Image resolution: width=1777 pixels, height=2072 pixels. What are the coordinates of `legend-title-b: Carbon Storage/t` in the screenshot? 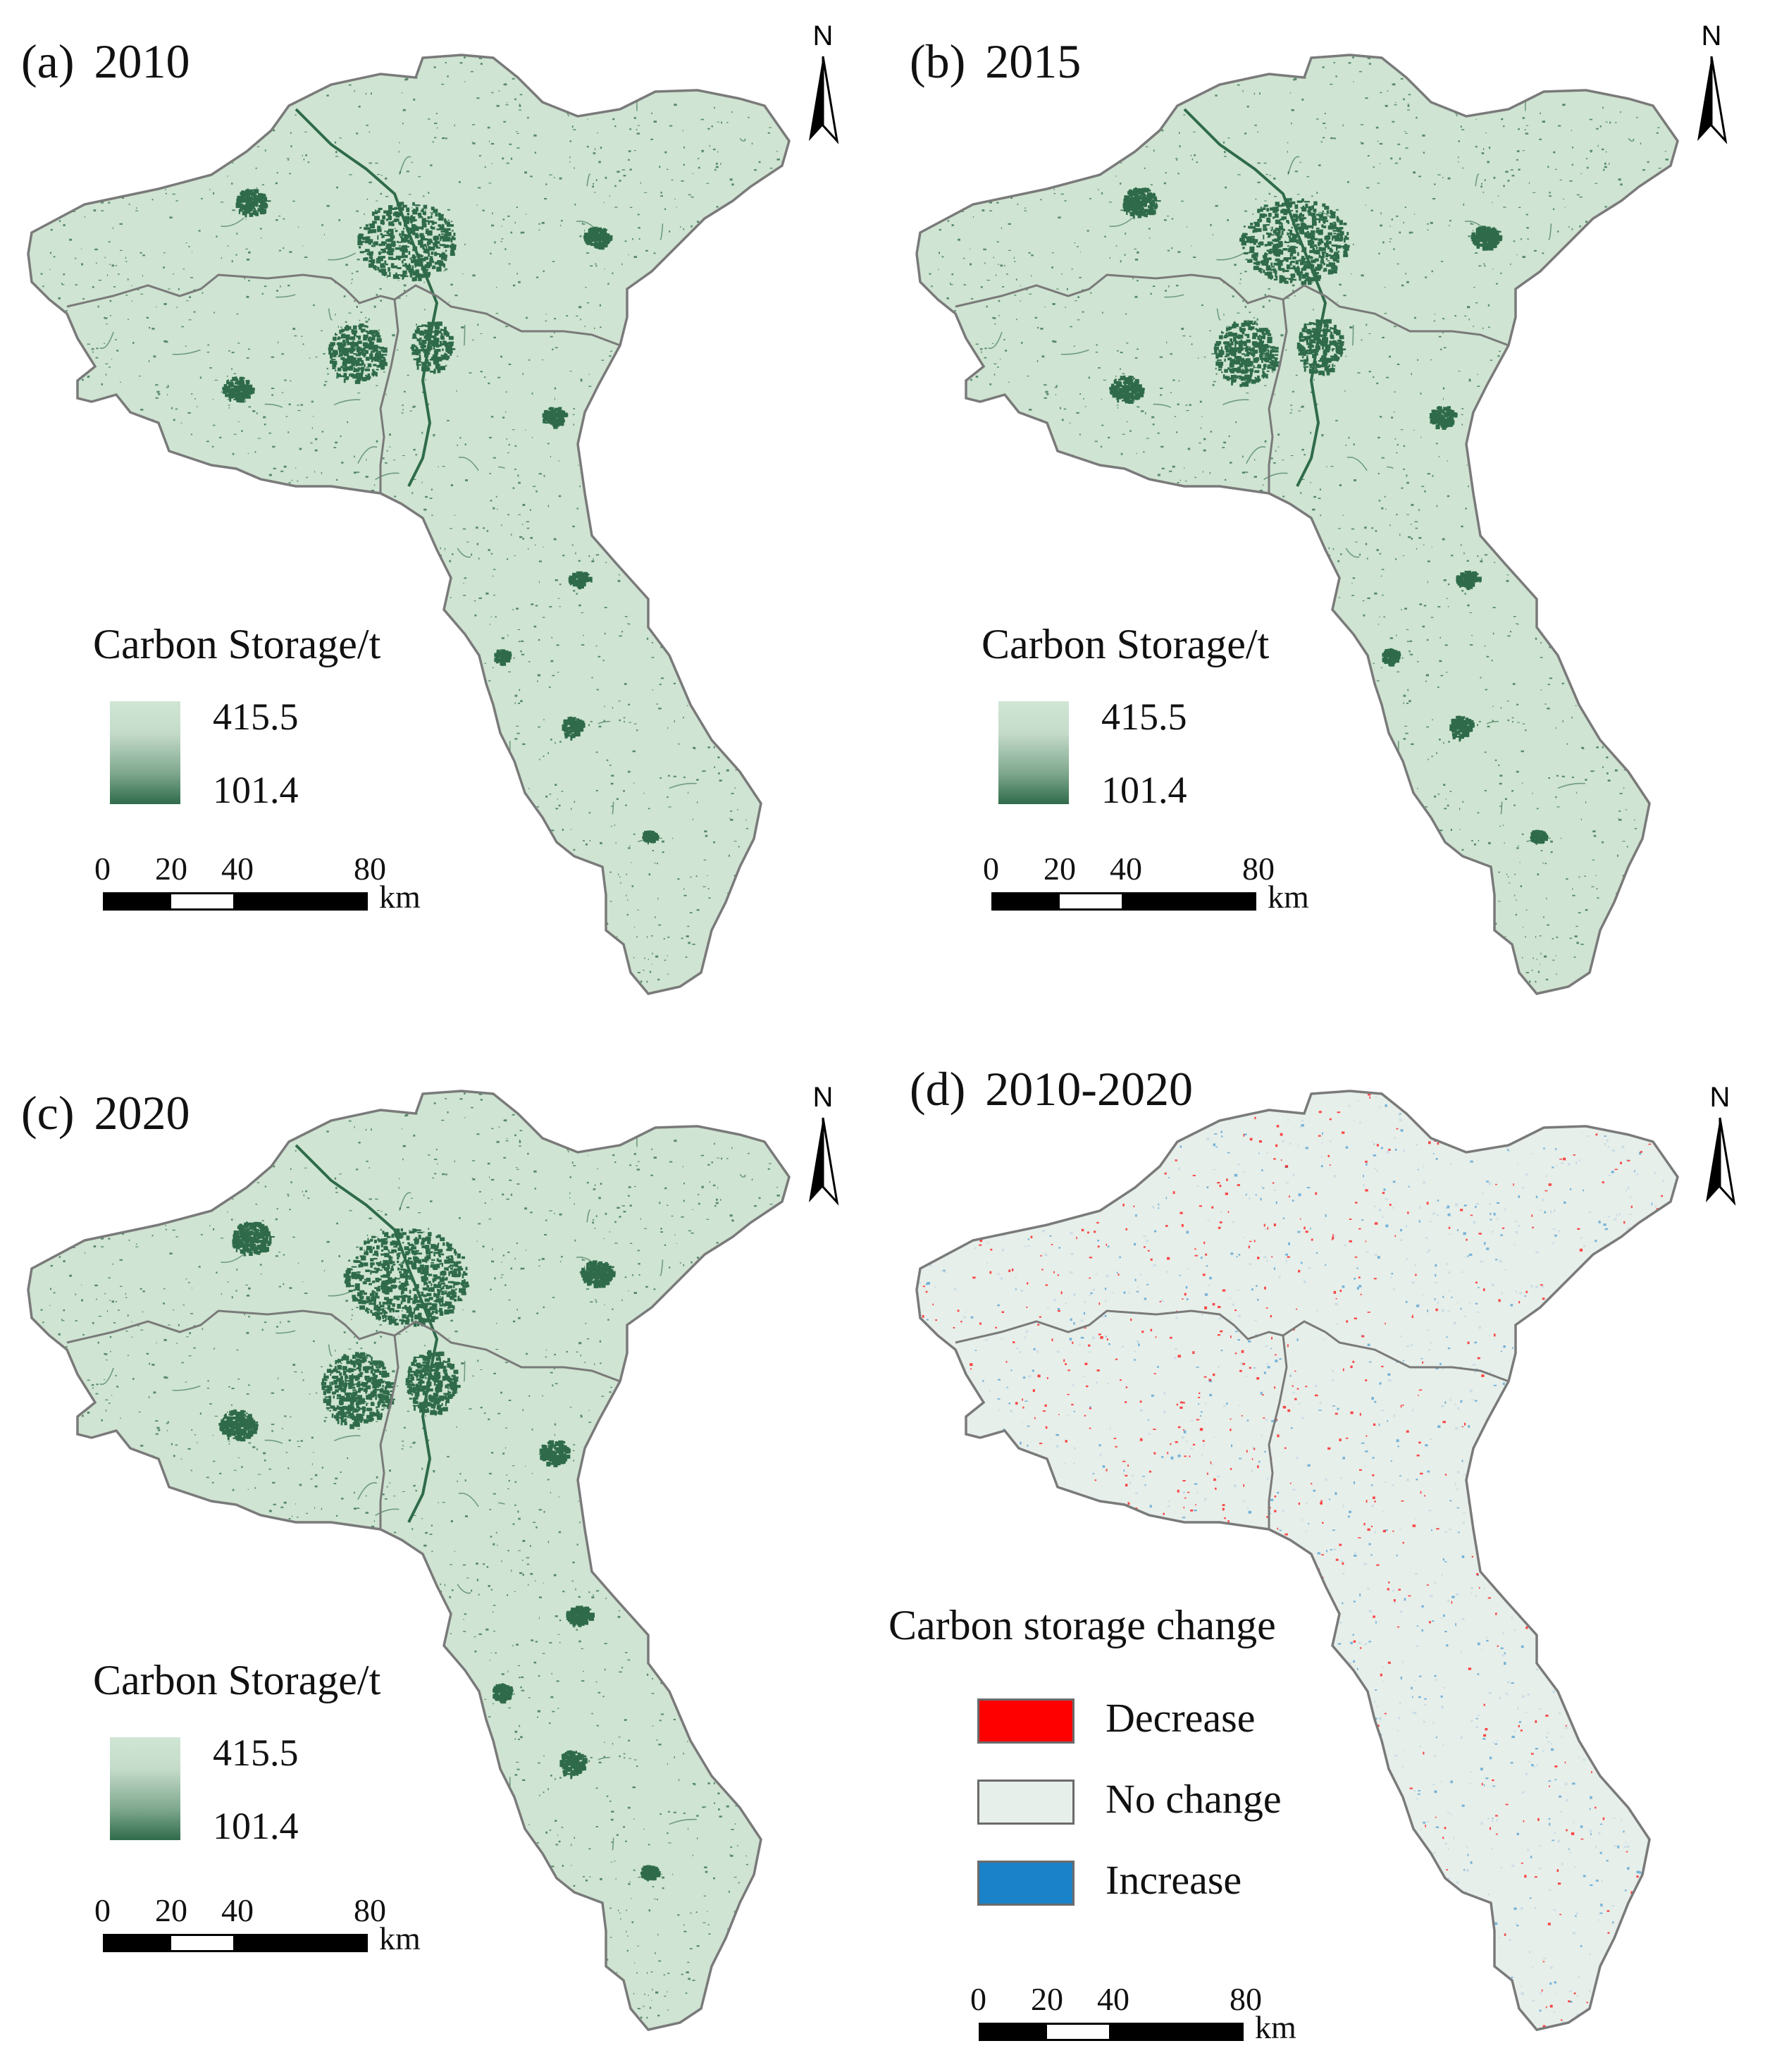 It's located at (1126, 644).